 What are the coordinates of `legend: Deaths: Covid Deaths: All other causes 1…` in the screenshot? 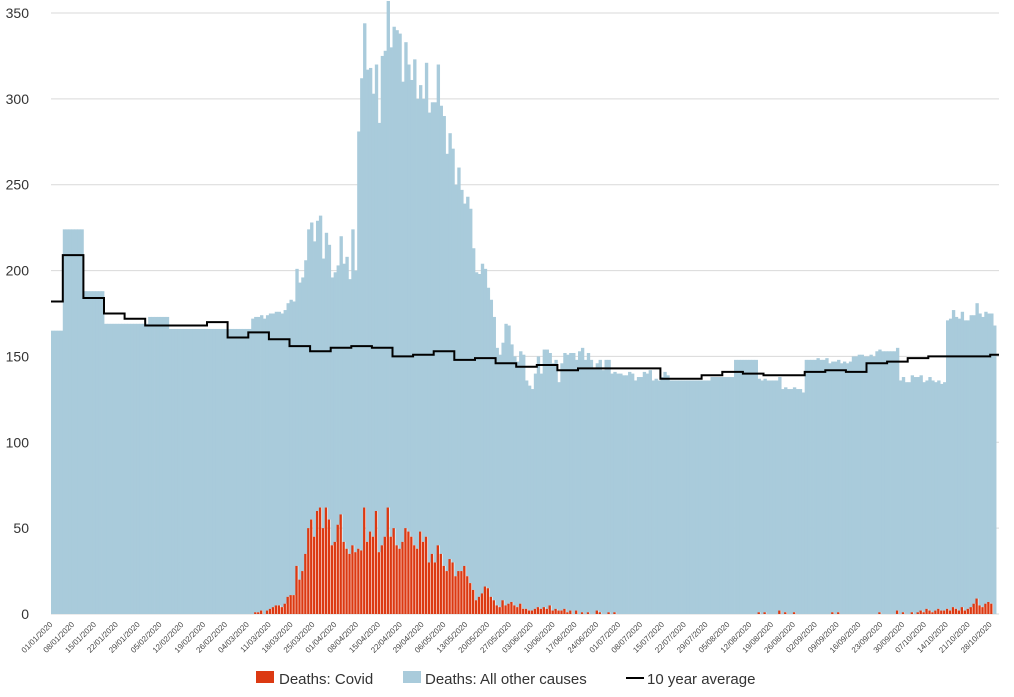 It's located at (505, 679).